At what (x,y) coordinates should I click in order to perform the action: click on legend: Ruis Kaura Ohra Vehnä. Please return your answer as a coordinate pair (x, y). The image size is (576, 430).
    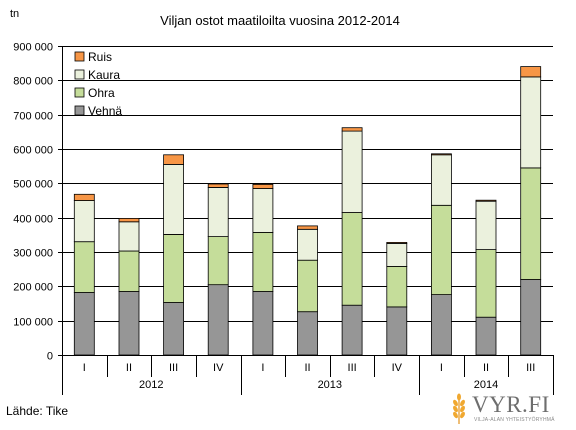
    Looking at the image, I should click on (98, 84).